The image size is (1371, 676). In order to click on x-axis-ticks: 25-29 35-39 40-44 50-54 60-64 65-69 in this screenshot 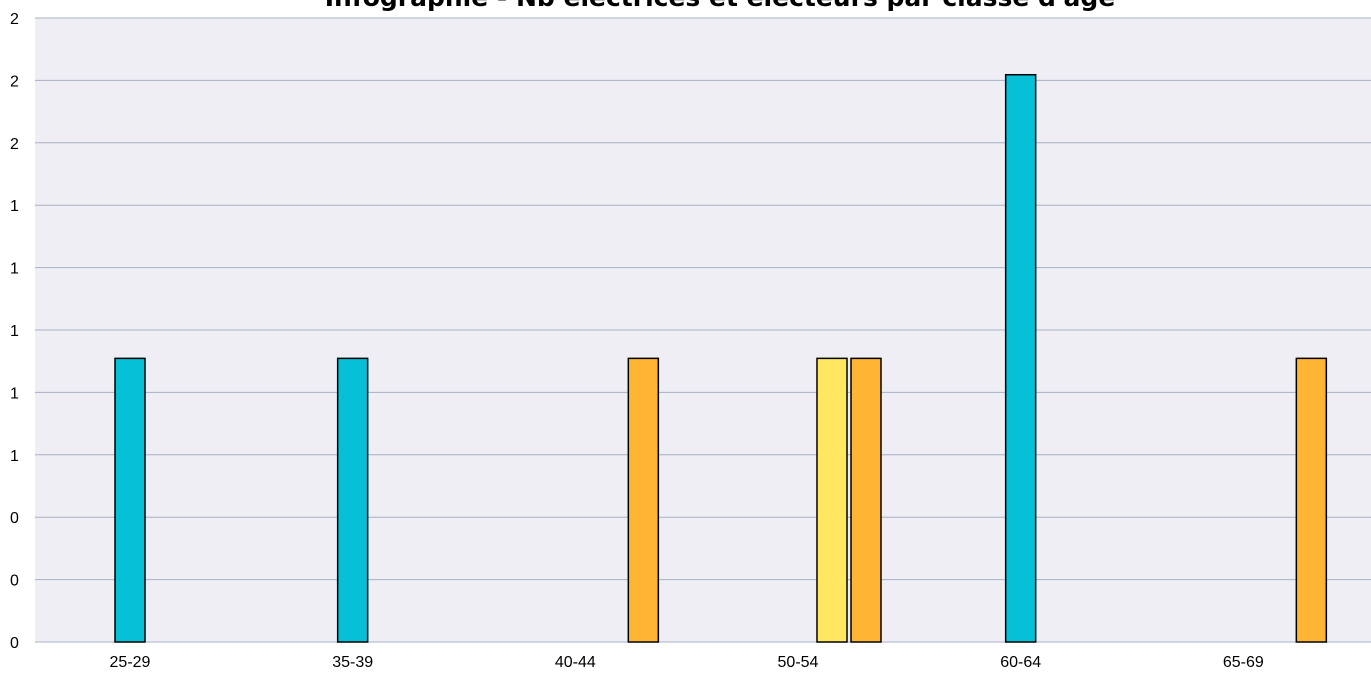, I will do `click(687, 662)`.